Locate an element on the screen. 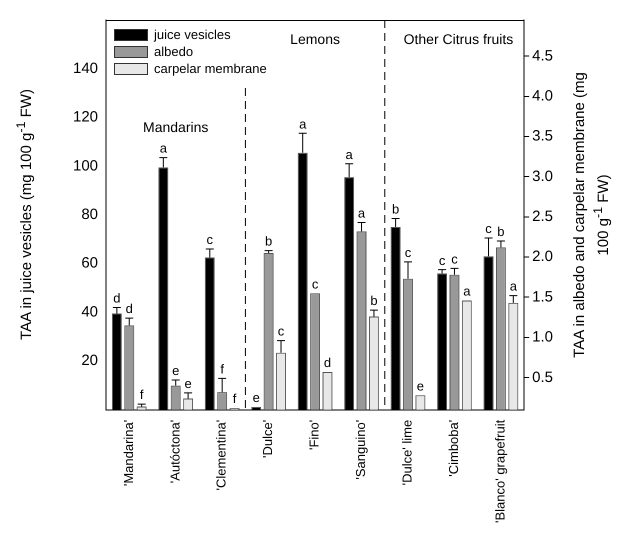 This screenshot has height=541, width=626. y2-tick-label: 2.5 is located at coordinates (543, 217).